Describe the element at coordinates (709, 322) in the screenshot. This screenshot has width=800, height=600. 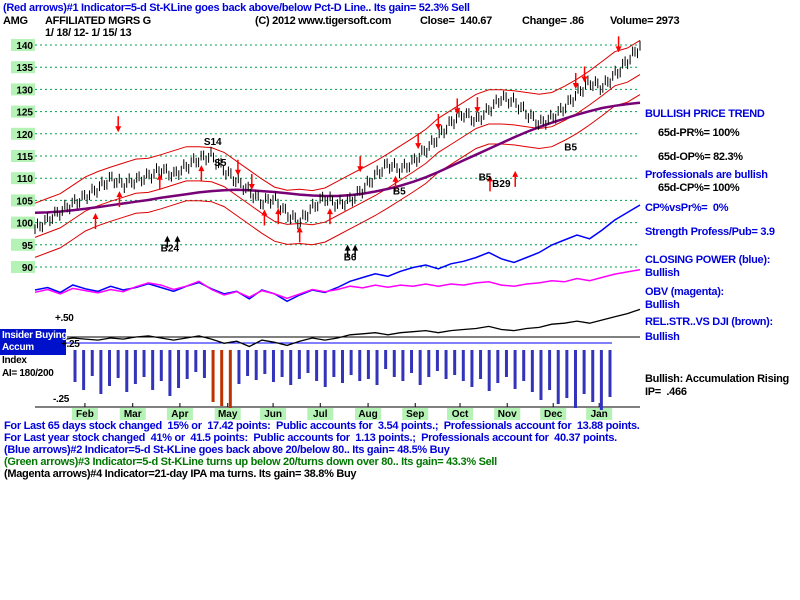
I see `relstr-header: REL.STR..VS DJI (brown):` at that location.